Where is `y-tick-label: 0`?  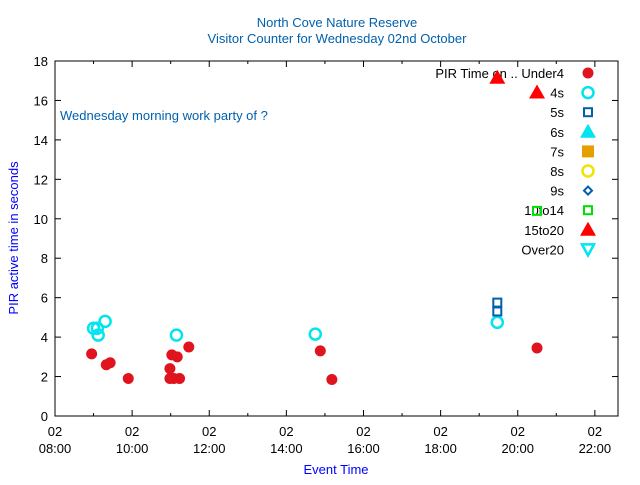 y-tick-label: 0 is located at coordinates (44, 416).